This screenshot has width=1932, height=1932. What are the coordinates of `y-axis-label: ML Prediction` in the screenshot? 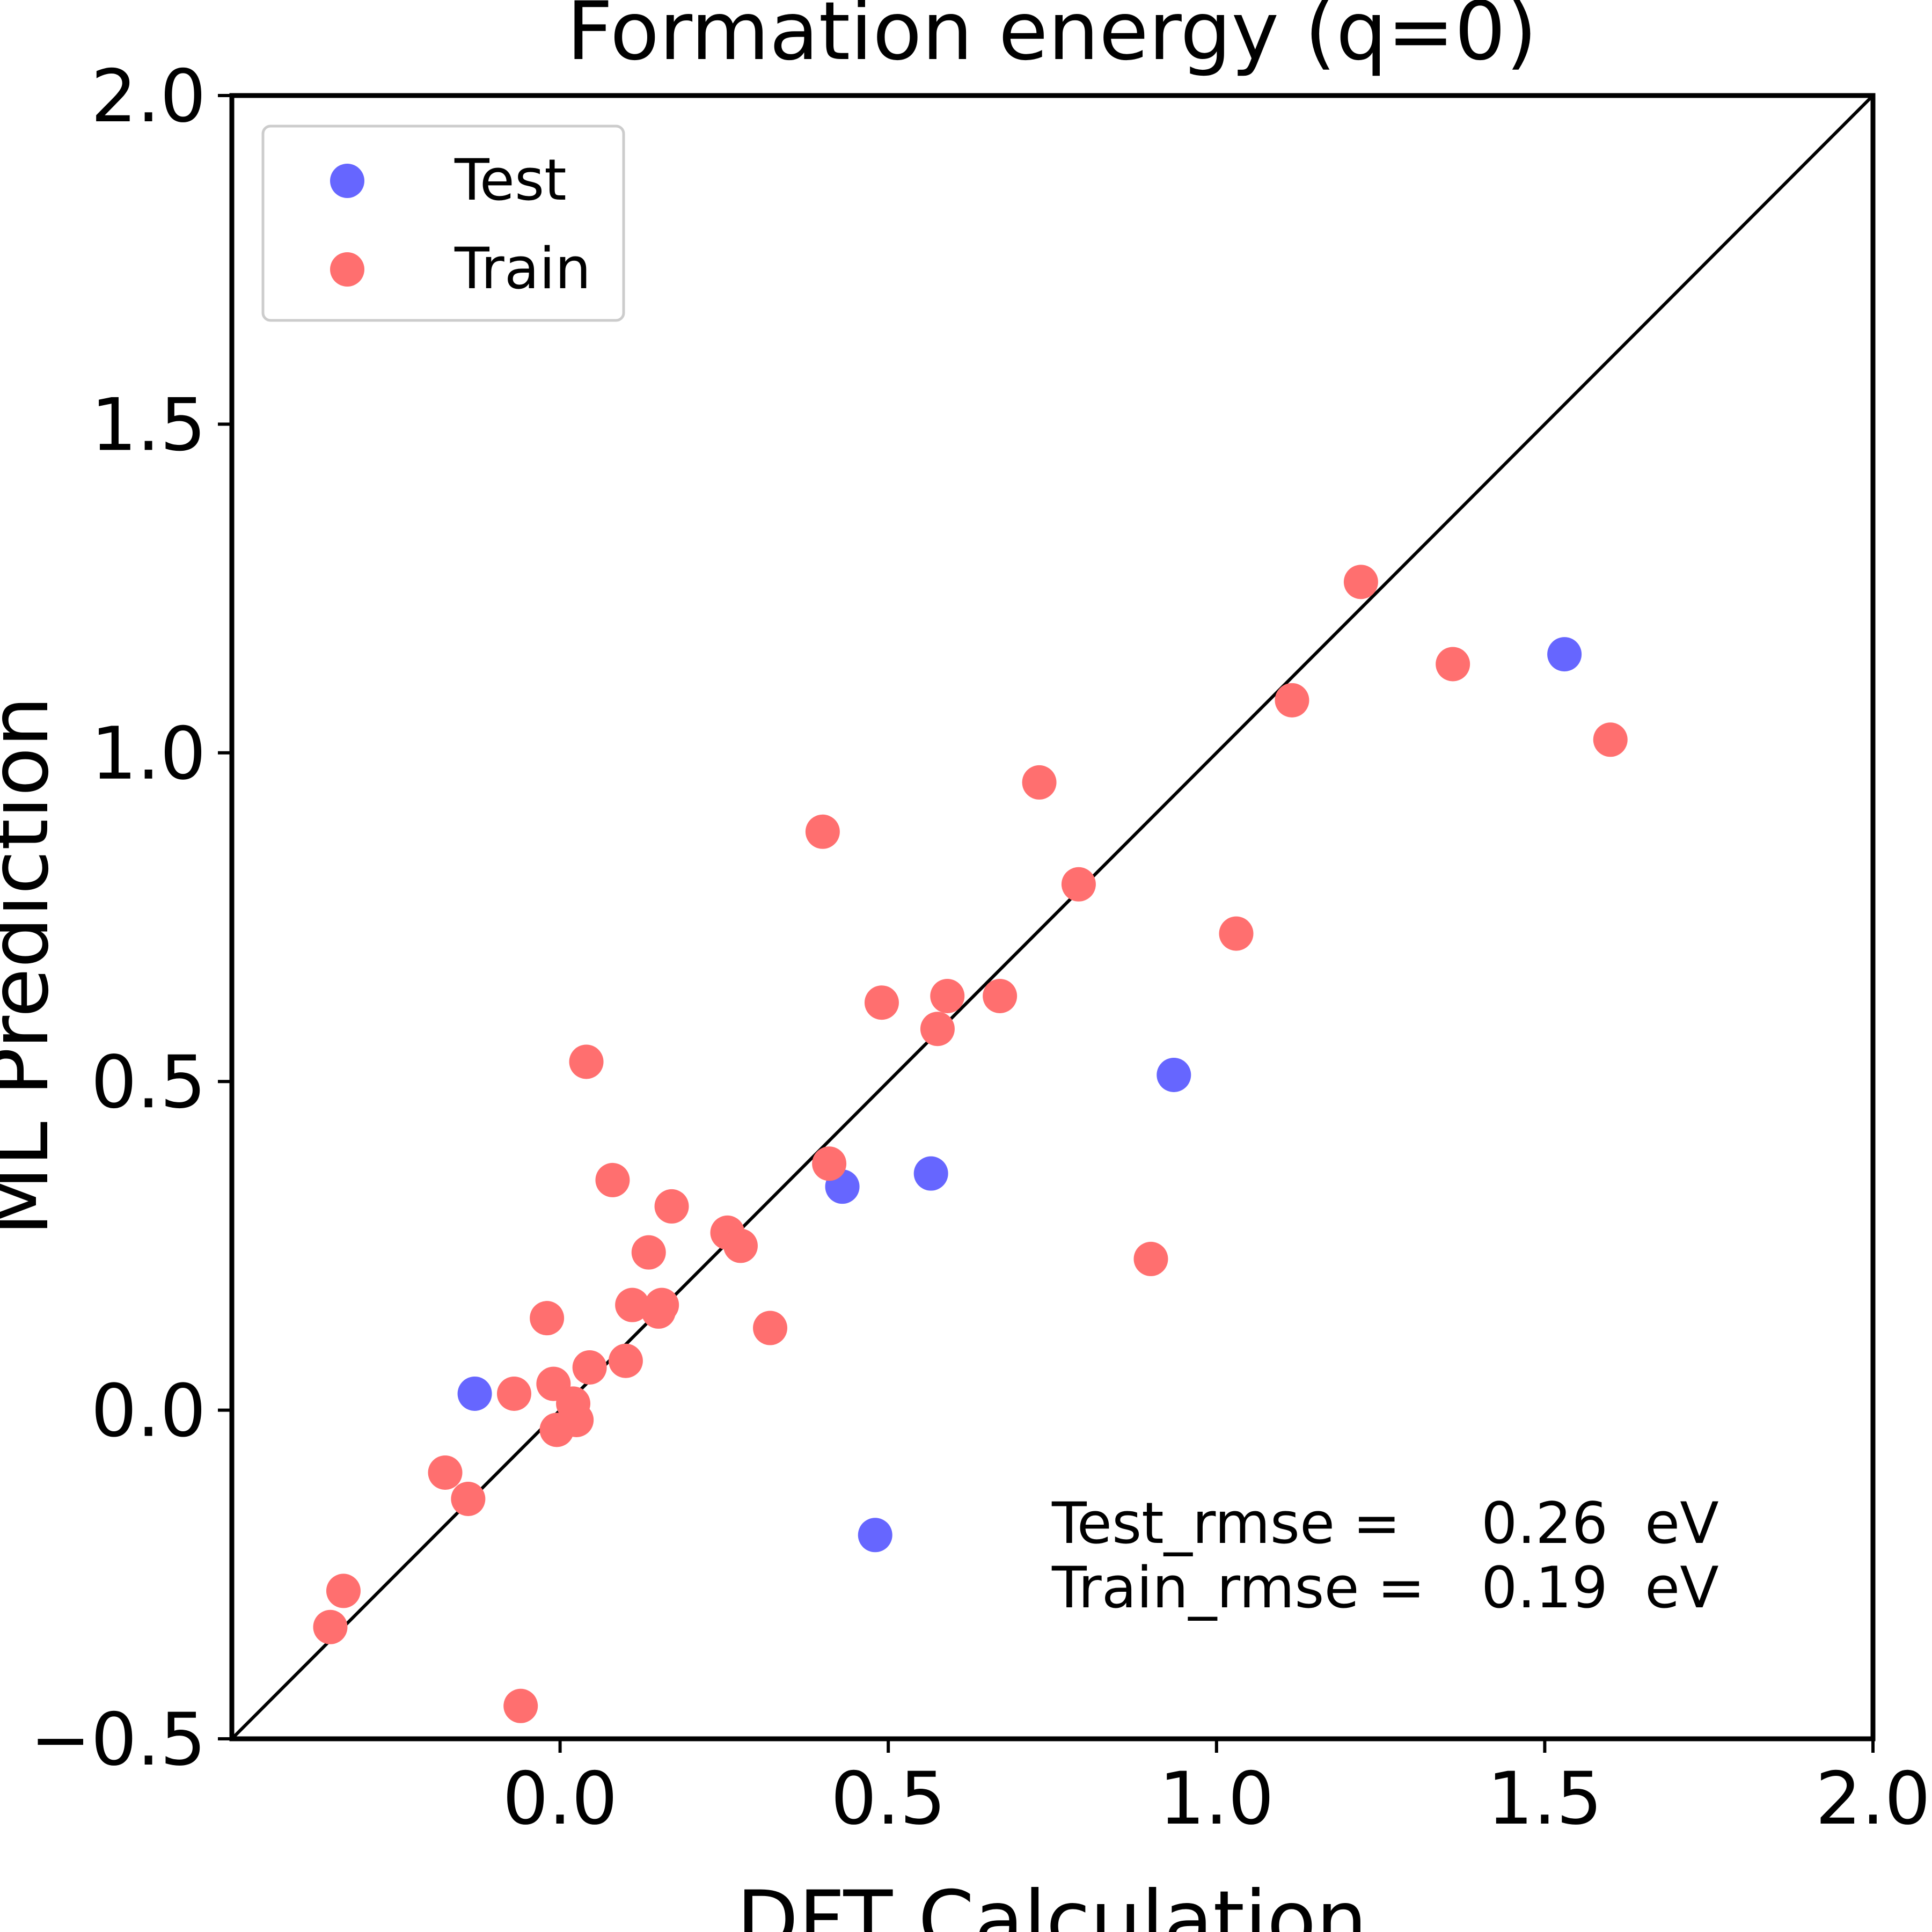 It's located at (33, 966).